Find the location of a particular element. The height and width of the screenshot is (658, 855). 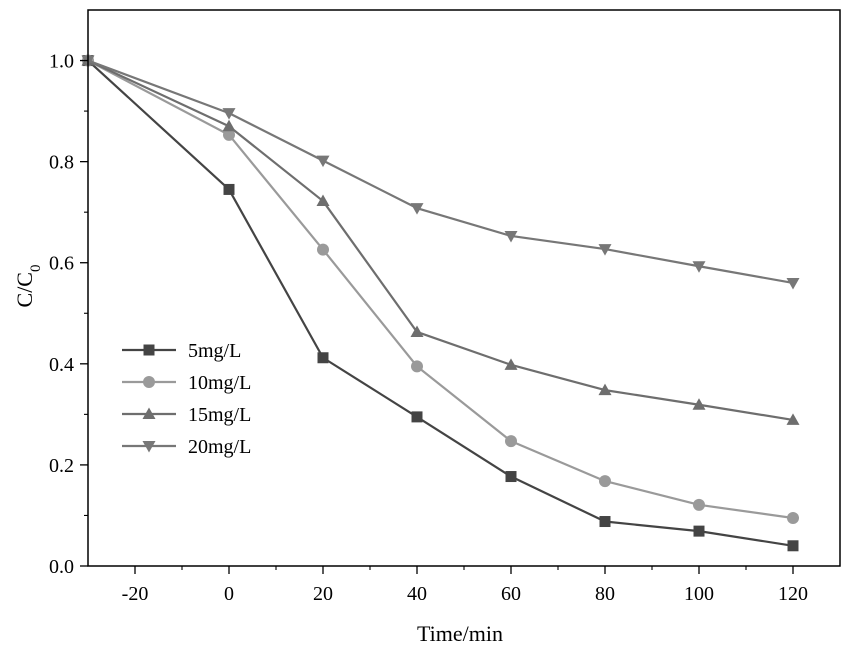

x-tick-label: 120 is located at coordinates (793, 594).